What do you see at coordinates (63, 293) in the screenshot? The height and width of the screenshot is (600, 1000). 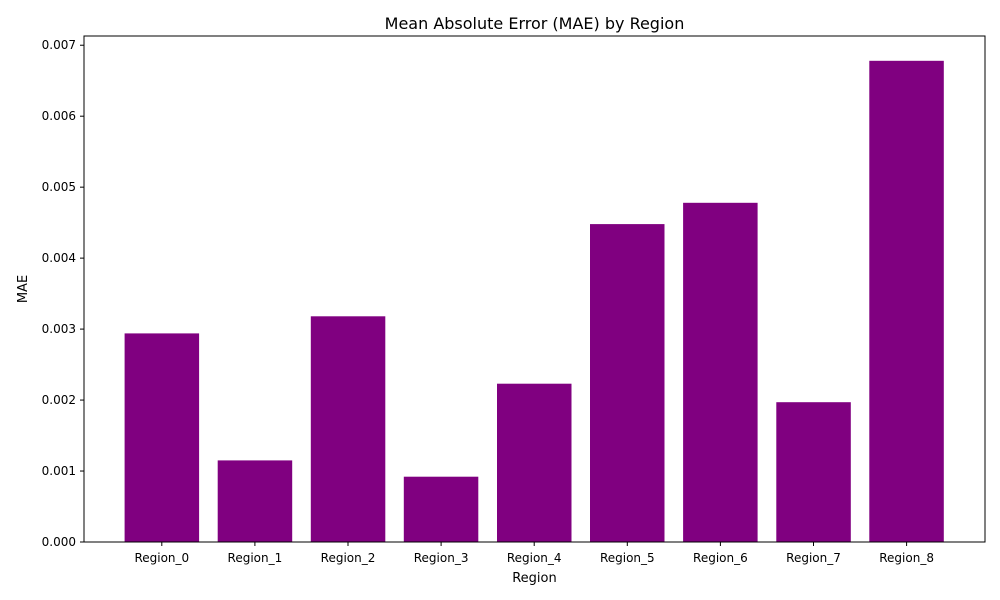 I see `y-axis: 0.000 0.001 0.002 0.003 0.004 0.005 0.006 0.007` at bounding box center [63, 293].